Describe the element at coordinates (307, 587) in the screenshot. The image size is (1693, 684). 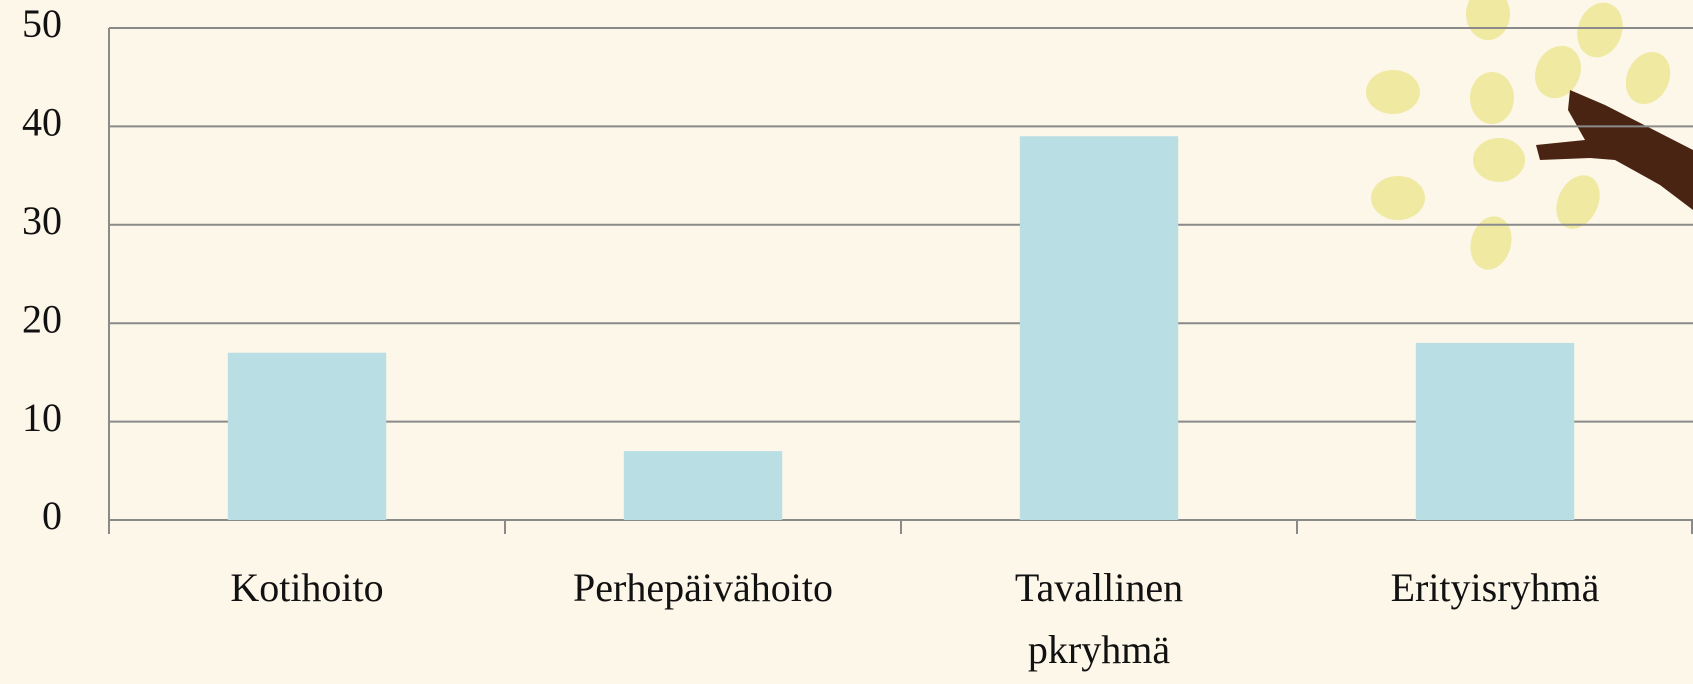
I see `x-tick-label: Kotihoito` at that location.